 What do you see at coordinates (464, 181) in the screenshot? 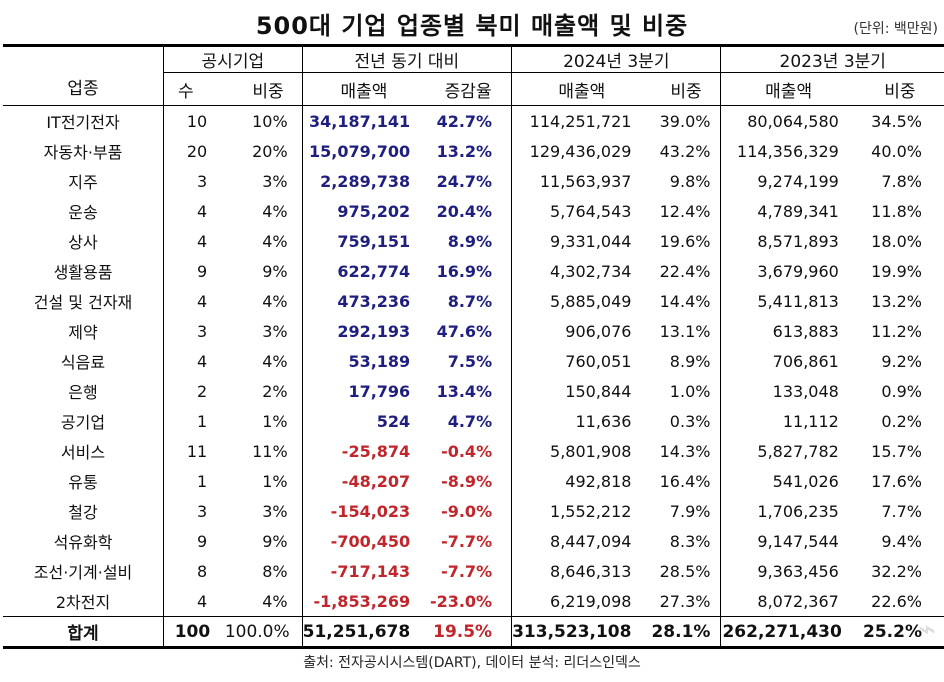
I see `cell-yoy-rate: 24.7%` at bounding box center [464, 181].